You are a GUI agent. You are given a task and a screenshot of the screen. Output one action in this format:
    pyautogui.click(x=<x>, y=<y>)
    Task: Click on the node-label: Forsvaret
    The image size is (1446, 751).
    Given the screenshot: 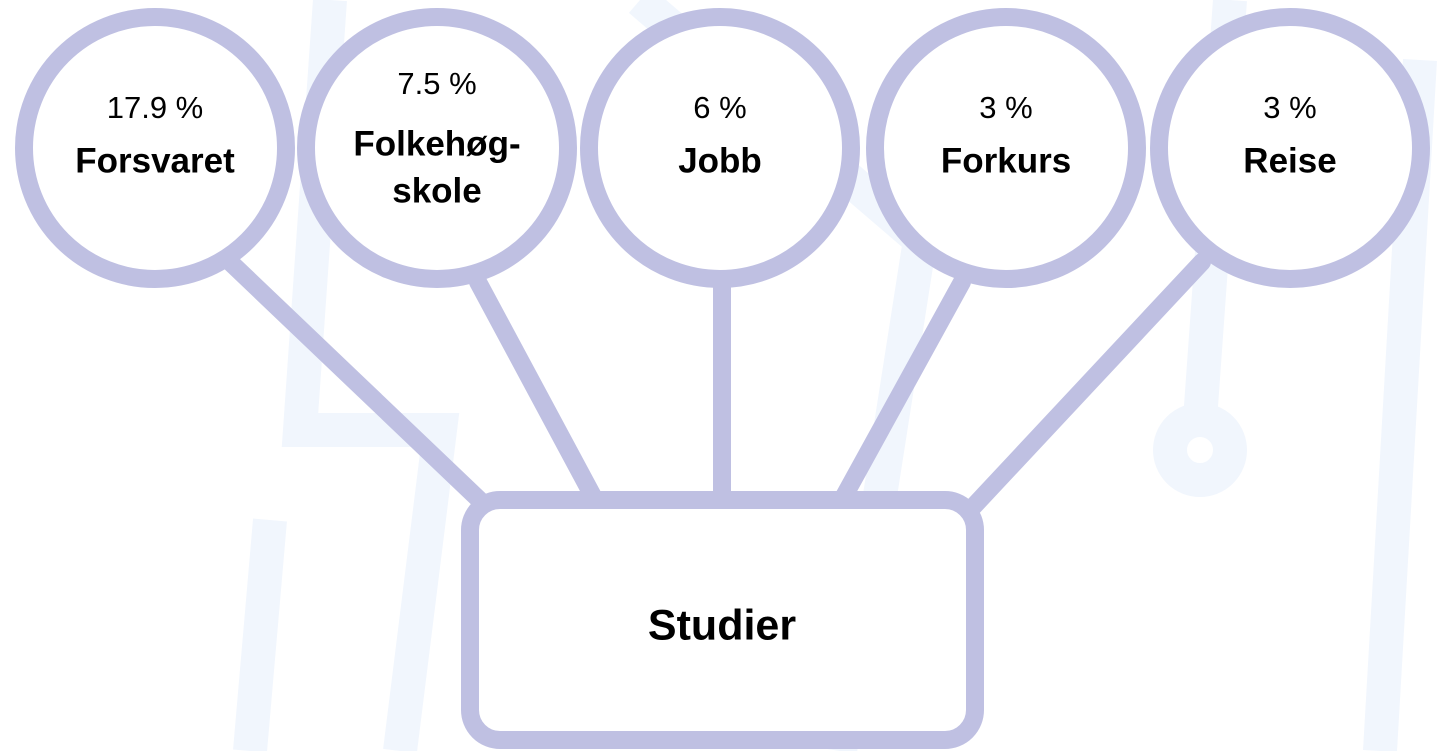 What is the action you would take?
    pyautogui.click(x=155, y=160)
    